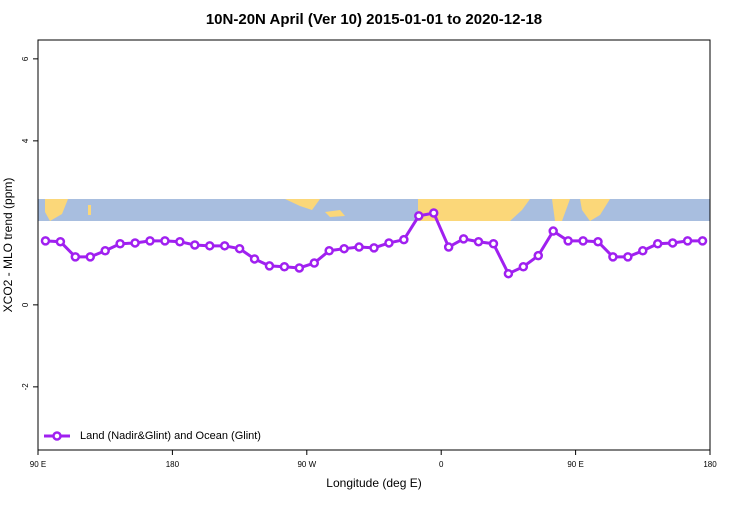  What do you see at coordinates (170, 436) in the screenshot?
I see `legend-label: Land (Nadir&Glint) and Ocean (Glint)` at bounding box center [170, 436].